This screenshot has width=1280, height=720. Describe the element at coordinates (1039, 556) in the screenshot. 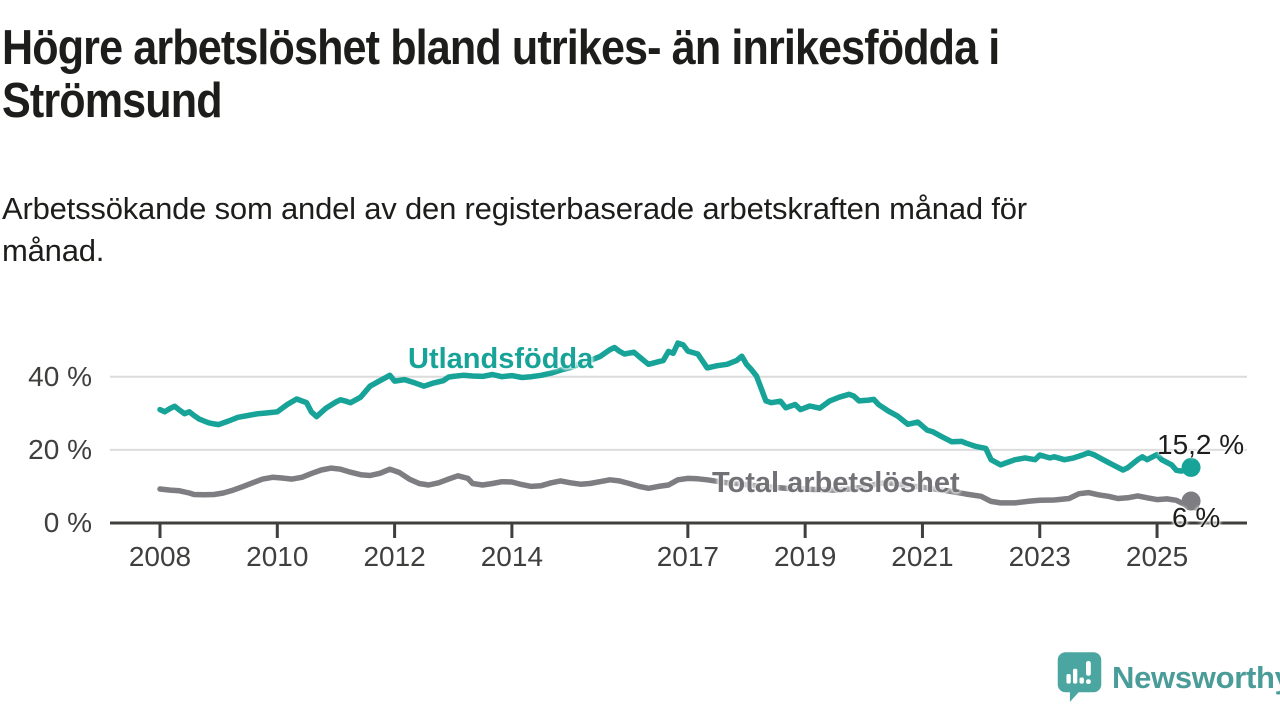

I see `x-axis-label-2023: 2023` at that location.